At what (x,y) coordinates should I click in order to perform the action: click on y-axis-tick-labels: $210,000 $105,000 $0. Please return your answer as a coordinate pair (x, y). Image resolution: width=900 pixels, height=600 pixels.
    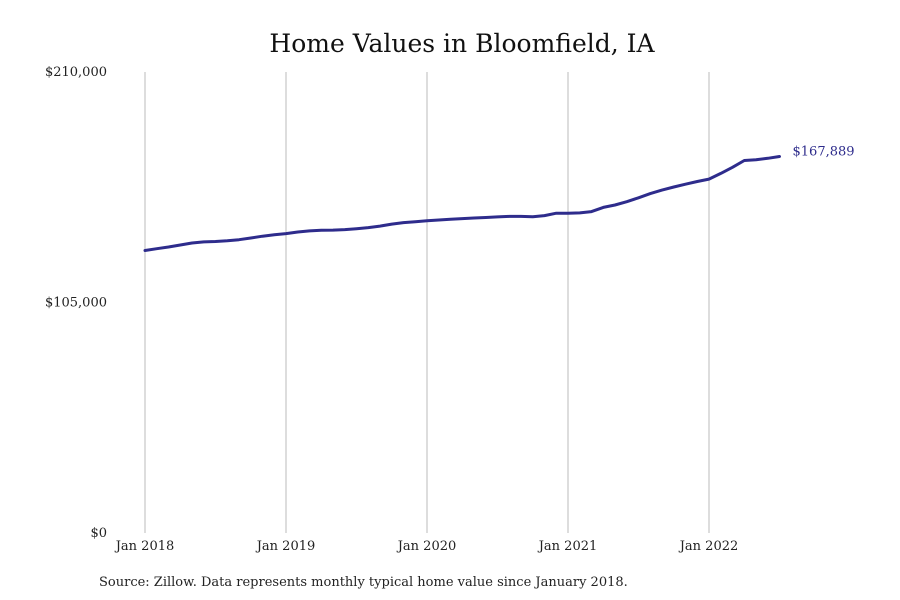
    Looking at the image, I should click on (76, 303).